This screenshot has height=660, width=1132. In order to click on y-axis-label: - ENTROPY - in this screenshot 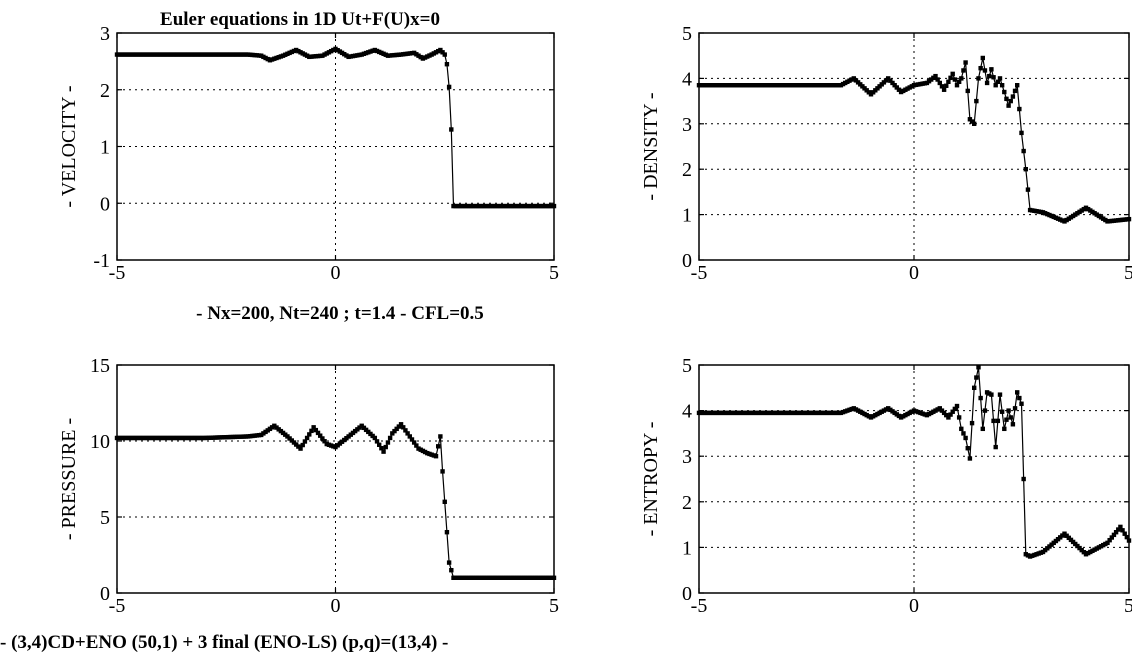, I will do `click(651, 479)`.